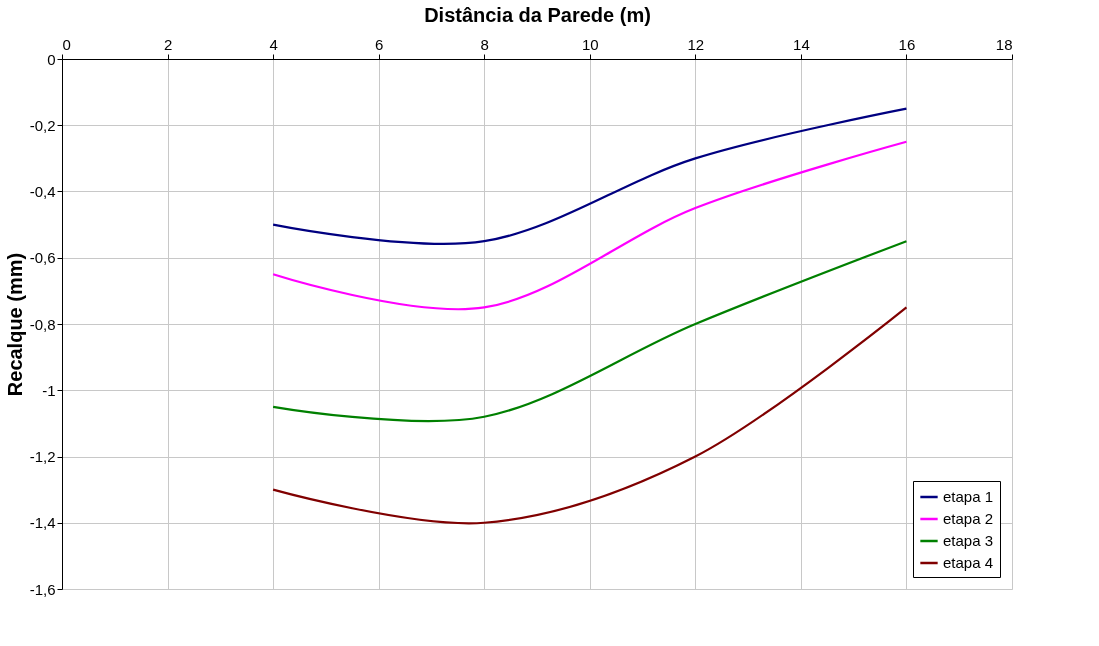 This screenshot has width=1099, height=646. I want to click on y-tick-label: -0,2, so click(42, 125).